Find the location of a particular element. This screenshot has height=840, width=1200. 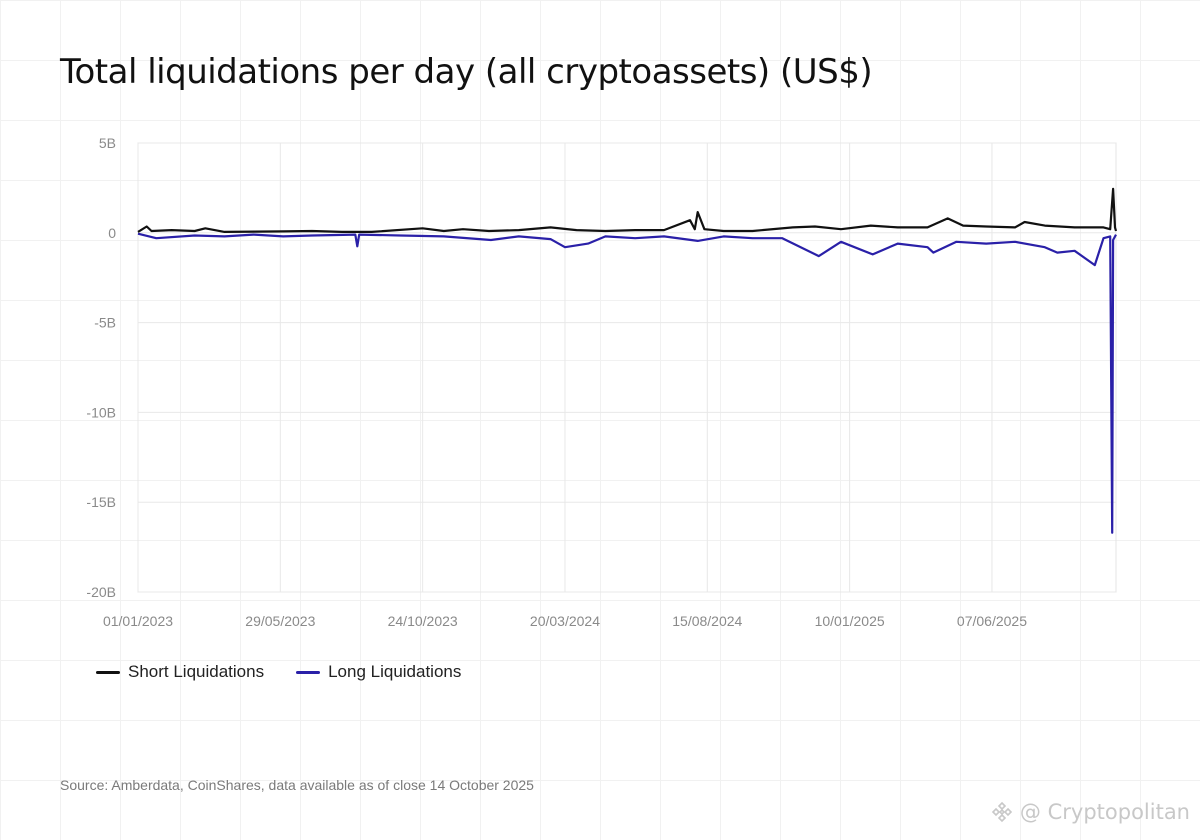

x-tick-label: 24/10/2023 is located at coordinates (423, 621).